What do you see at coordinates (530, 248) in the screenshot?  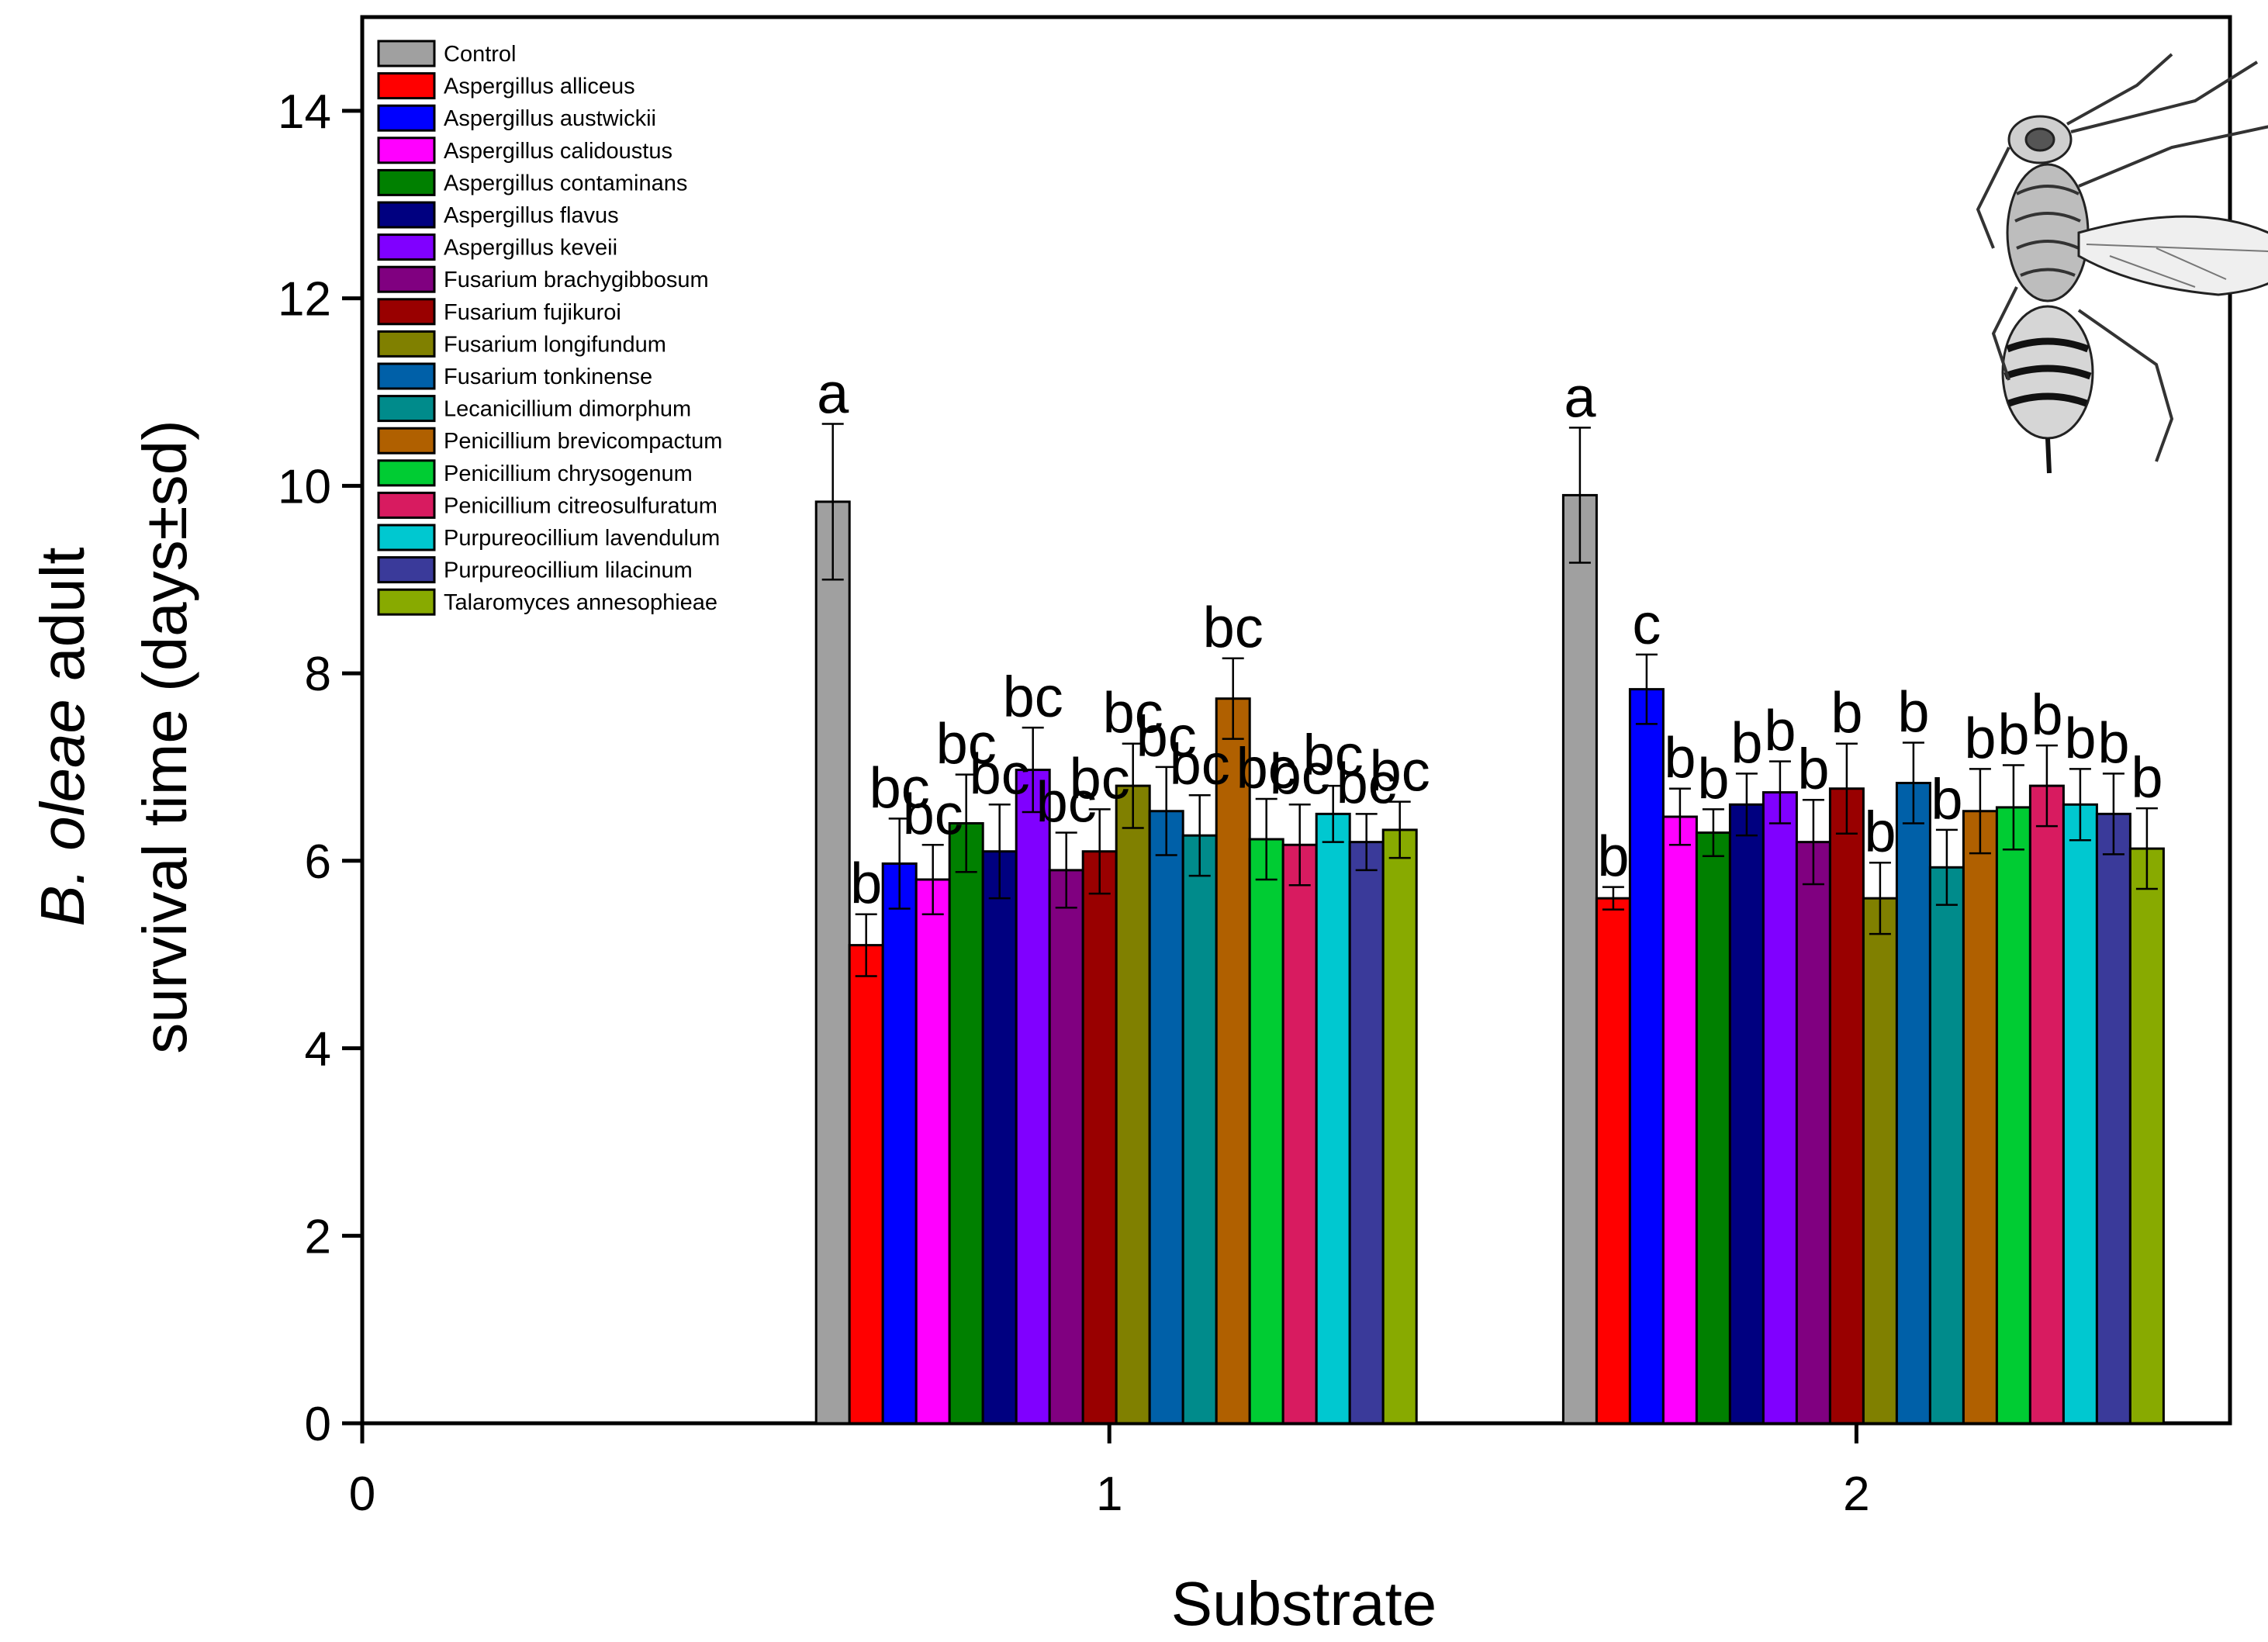 I see `legend-label: Aspergillus keveii` at bounding box center [530, 248].